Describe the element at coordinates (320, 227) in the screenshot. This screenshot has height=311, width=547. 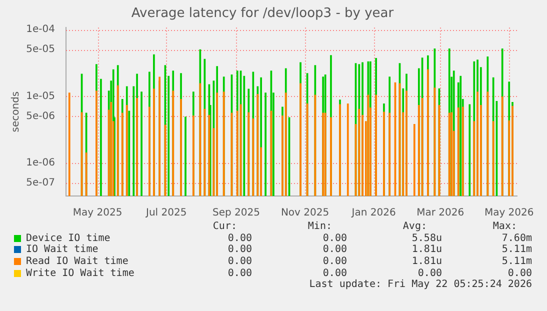
I see `text: Min:` at that location.